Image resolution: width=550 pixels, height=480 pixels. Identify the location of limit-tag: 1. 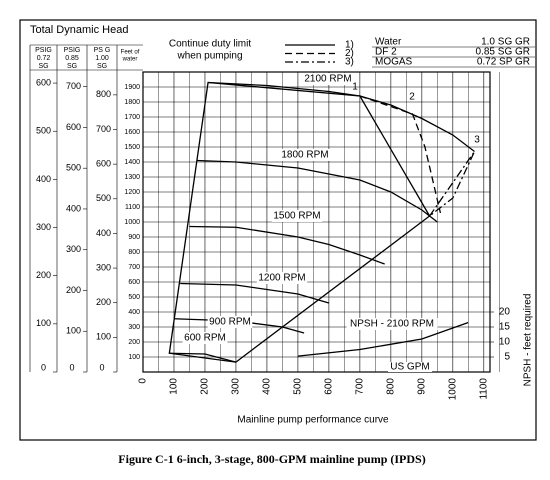
(355, 87).